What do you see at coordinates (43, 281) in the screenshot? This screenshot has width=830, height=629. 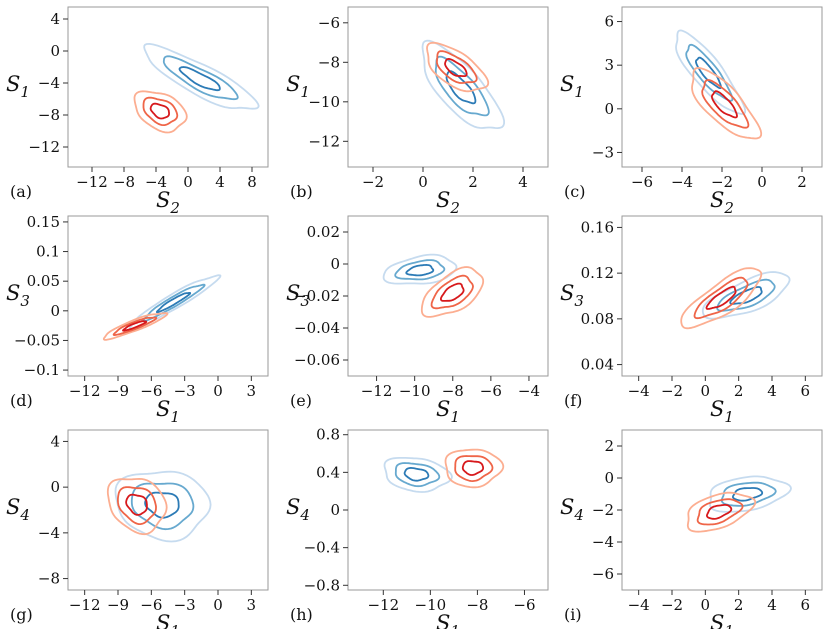 I see `y-tick-label: 0.05` at bounding box center [43, 281].